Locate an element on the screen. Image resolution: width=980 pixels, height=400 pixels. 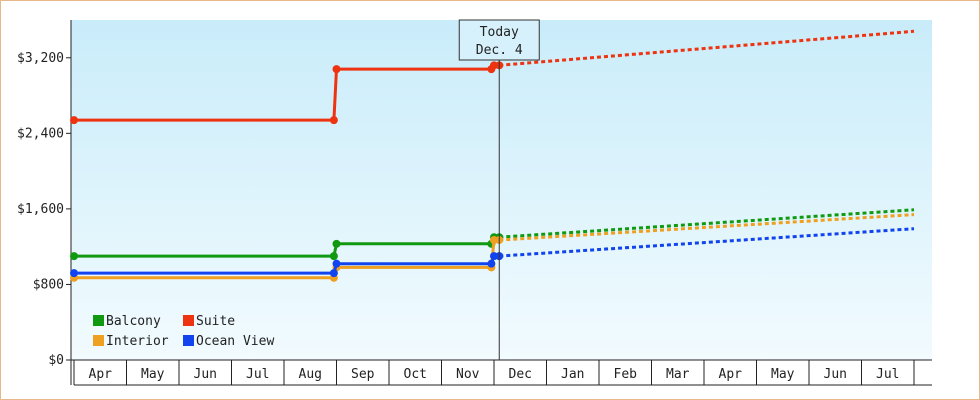
y-tick-label: $0 is located at coordinates (56, 360).